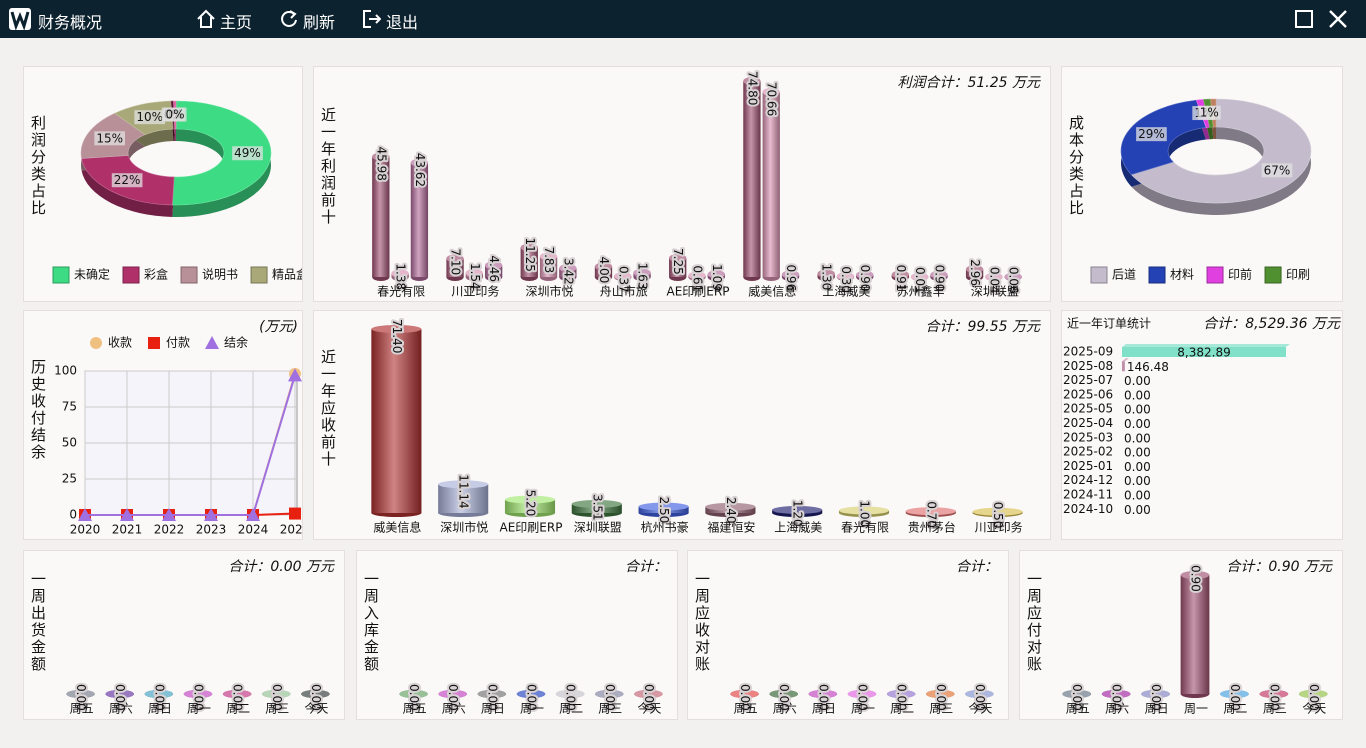 This screenshot has height=748, width=1366. What do you see at coordinates (1298, 275) in the screenshot?
I see `legend-label: 印刷` at bounding box center [1298, 275].